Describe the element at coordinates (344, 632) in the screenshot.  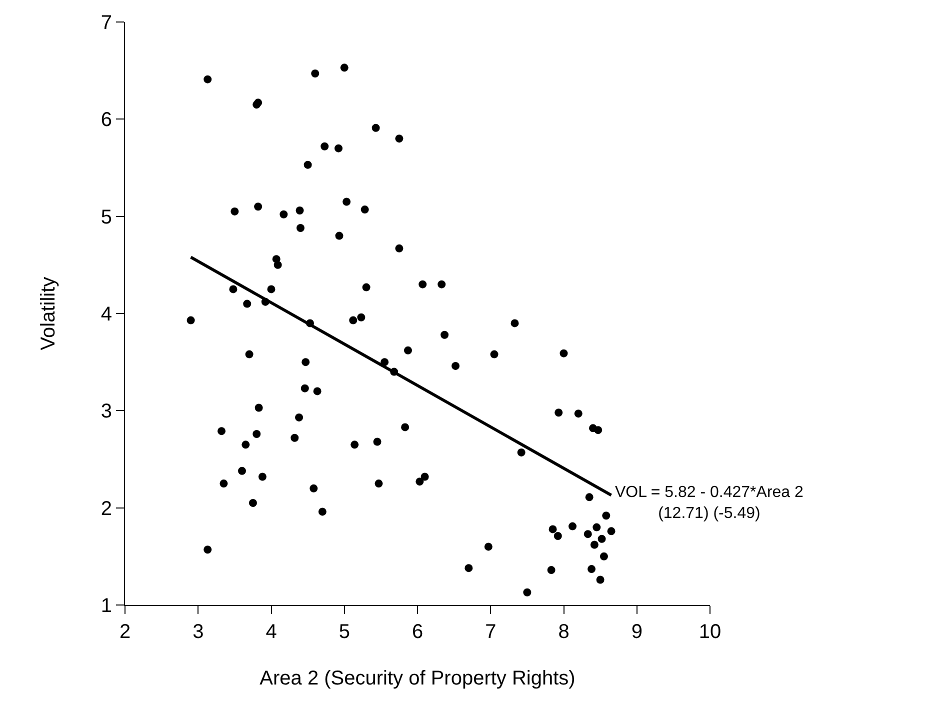
I see `x-tick-label: 5` at that location.